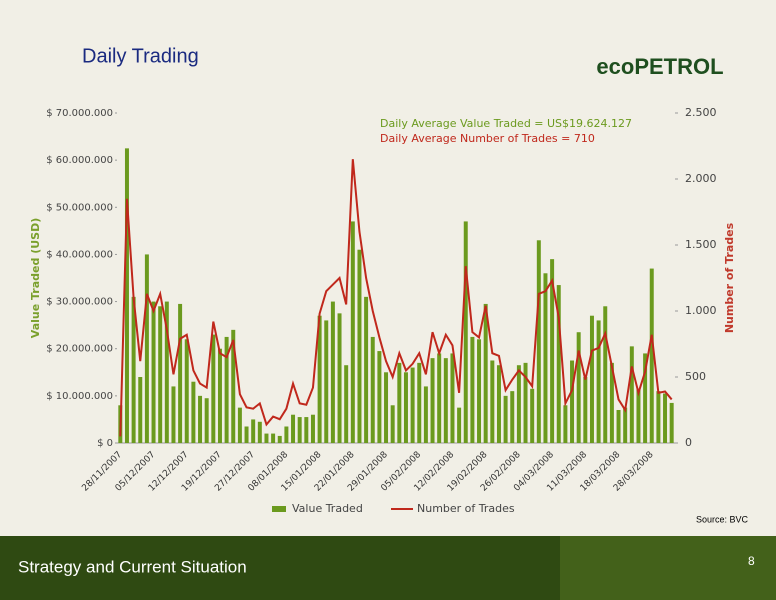 Image resolution: width=776 pixels, height=600 pixels. I want to click on y-tick-label: $ 20.000.000, so click(79, 349).